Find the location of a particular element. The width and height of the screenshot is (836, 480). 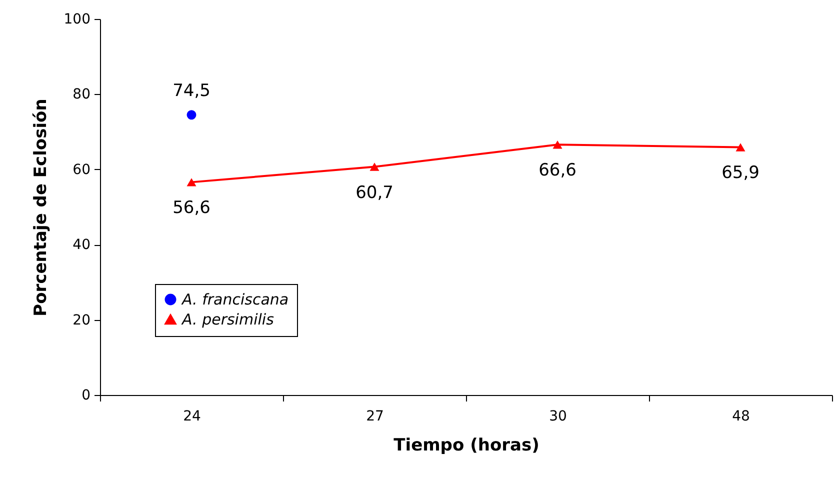

data-label: 56,6 is located at coordinates (191, 208).